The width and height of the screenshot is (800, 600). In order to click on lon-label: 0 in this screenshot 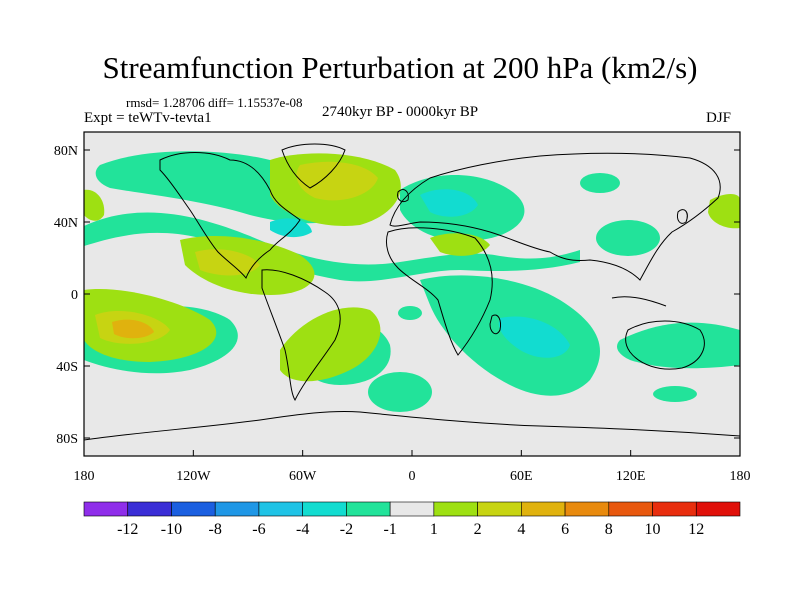, I will do `click(412, 476)`.